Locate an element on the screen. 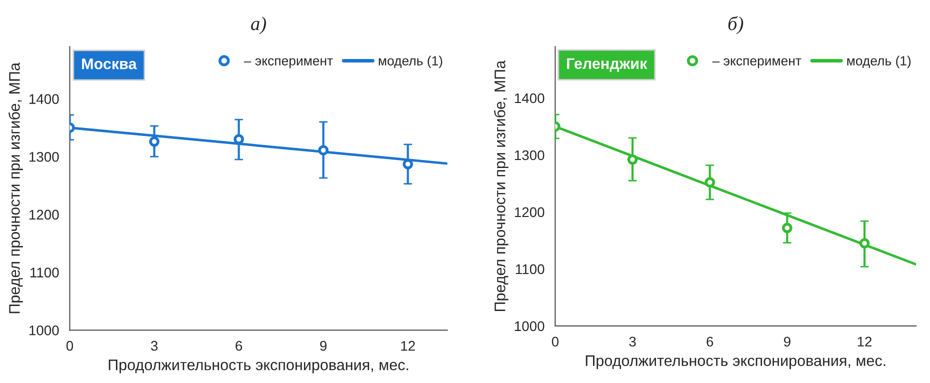  chart-title: б) is located at coordinates (736, 25).